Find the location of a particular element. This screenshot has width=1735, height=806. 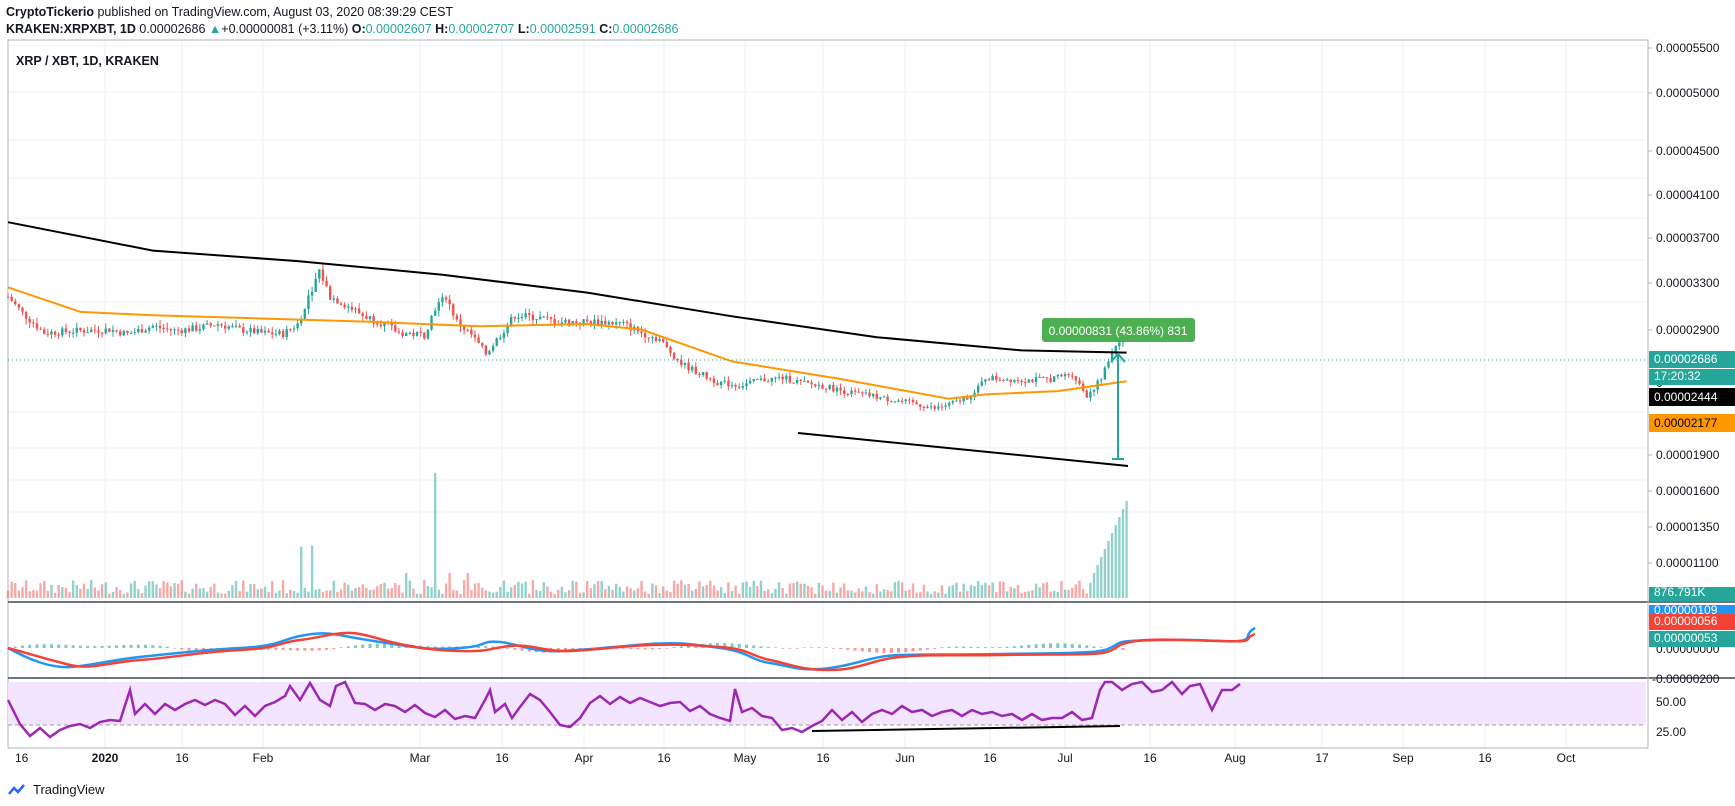

close-label: C: is located at coordinates (606, 29).